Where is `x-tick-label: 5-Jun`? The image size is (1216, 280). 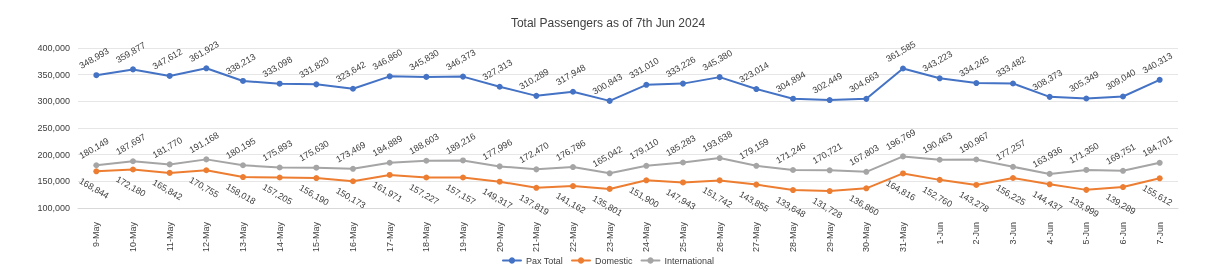
x-tick-label: 5-Jun is located at coordinates (1086, 233).